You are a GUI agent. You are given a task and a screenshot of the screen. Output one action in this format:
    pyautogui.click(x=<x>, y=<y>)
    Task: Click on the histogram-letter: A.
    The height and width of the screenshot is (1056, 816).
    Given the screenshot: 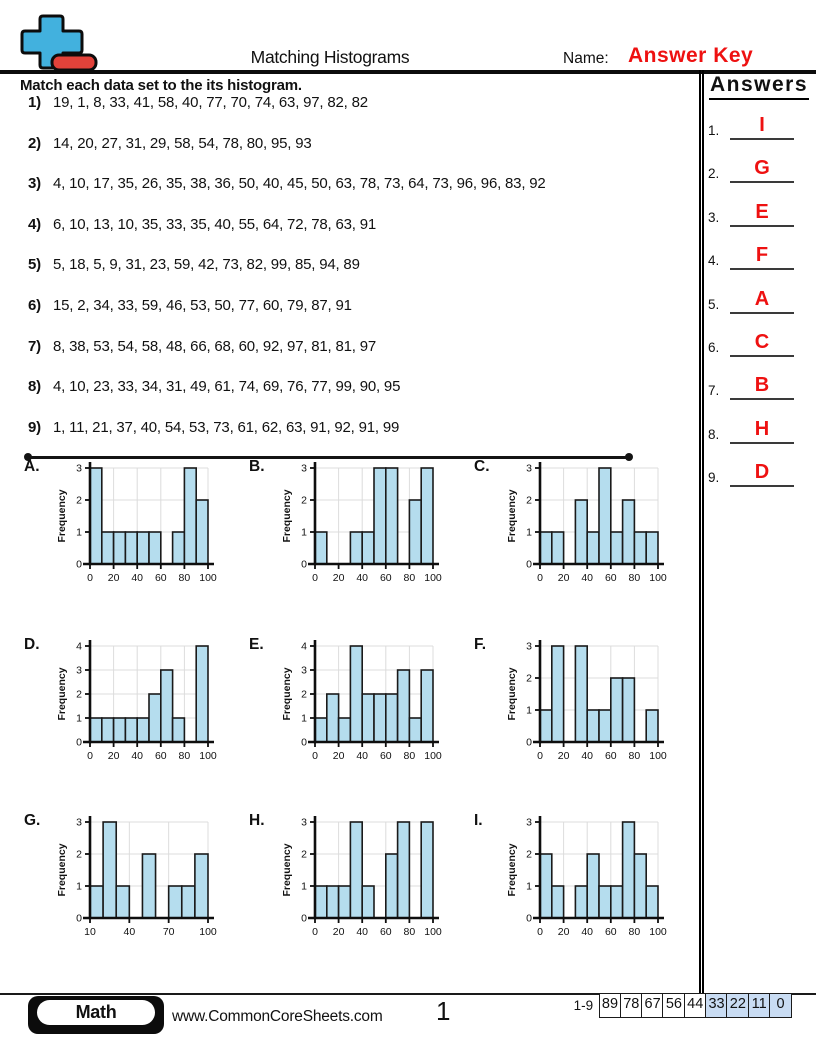 What is the action you would take?
    pyautogui.click(x=32, y=466)
    